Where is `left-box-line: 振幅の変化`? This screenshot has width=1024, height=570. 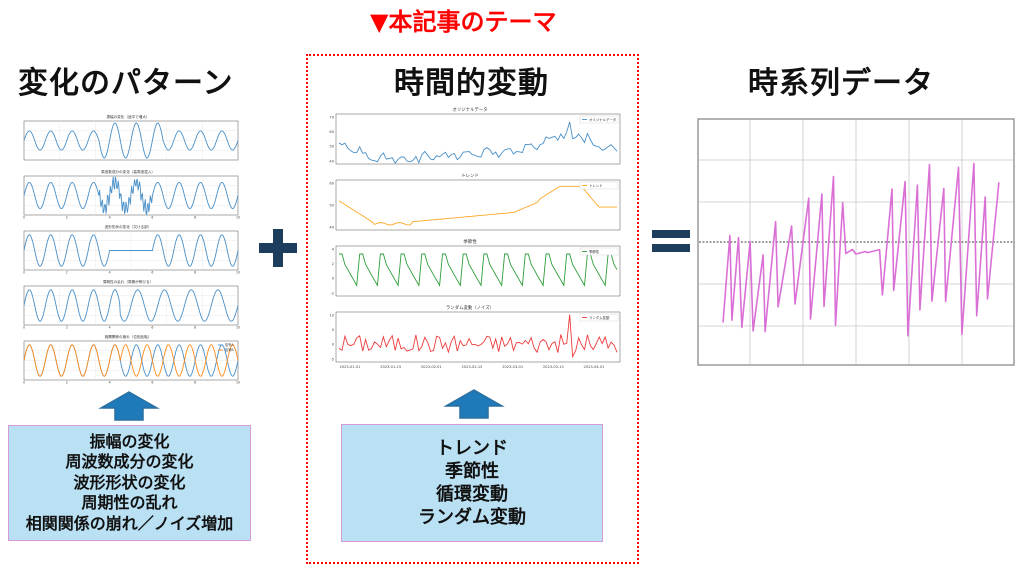
left-box-line: 振幅の変化 is located at coordinates (129, 441).